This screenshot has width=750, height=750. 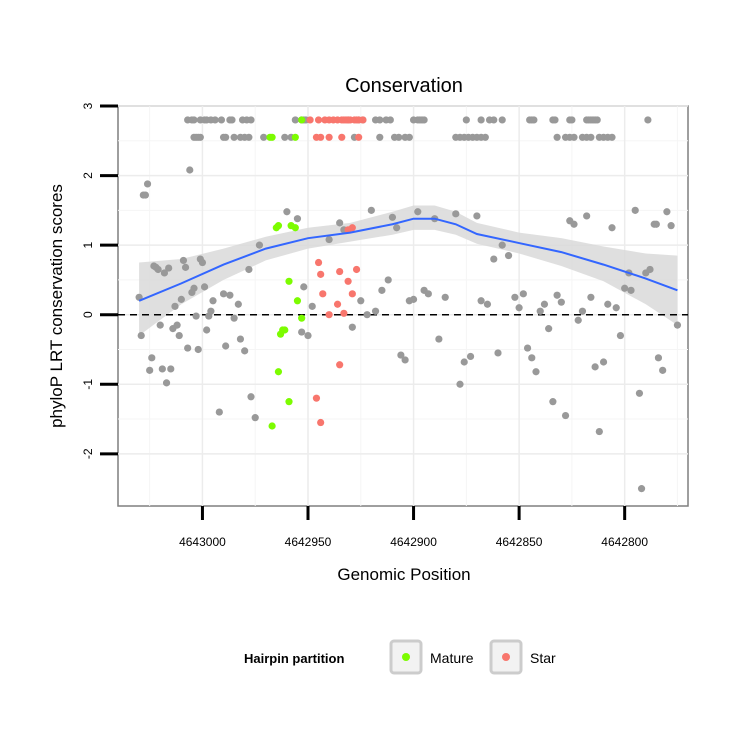 I want to click on legend-dot-mature, so click(x=406, y=657).